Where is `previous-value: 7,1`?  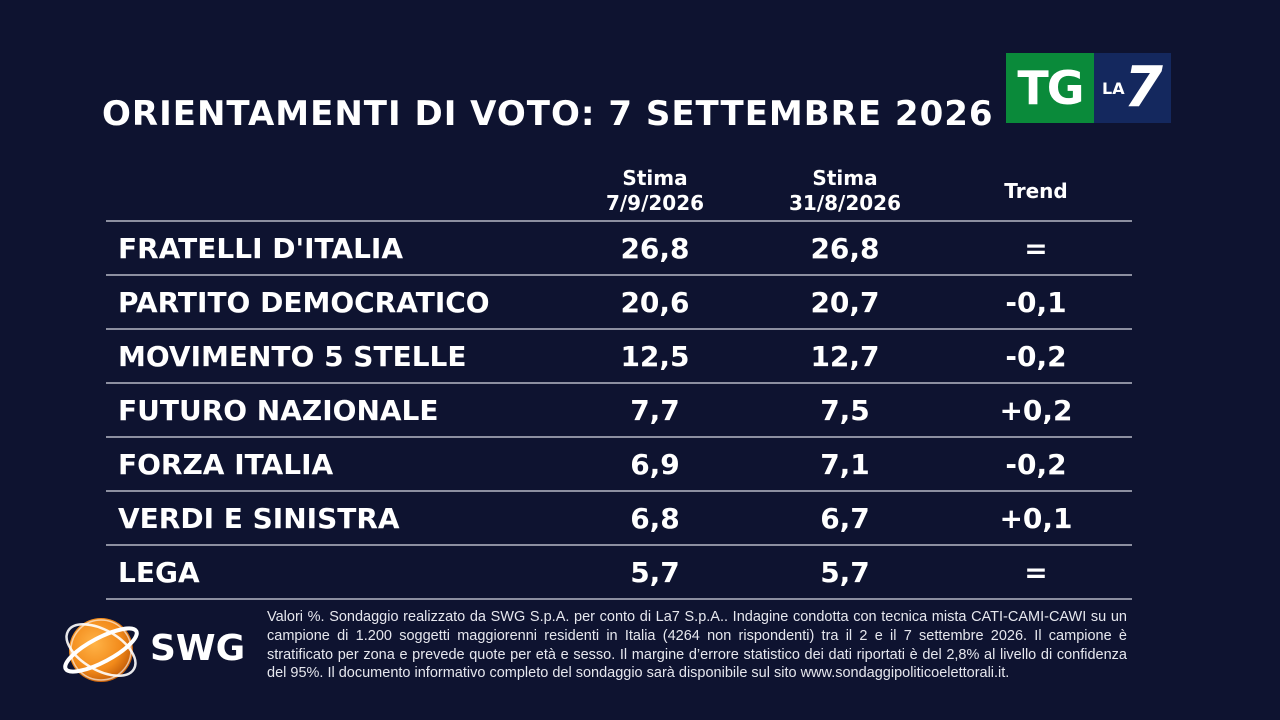
previous-value: 7,1 is located at coordinates (845, 464).